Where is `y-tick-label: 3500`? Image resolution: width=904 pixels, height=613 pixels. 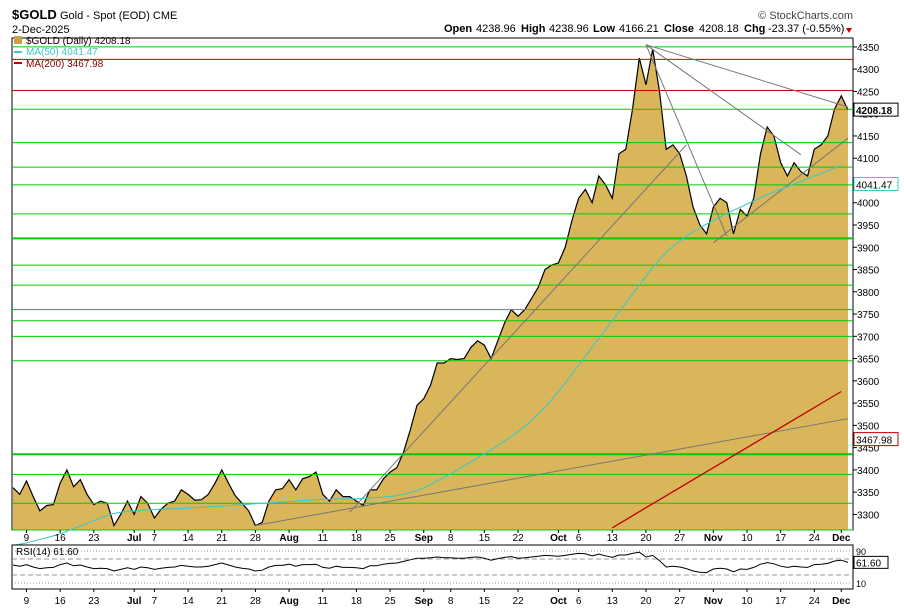 y-tick-label: 3500 is located at coordinates (868, 426).